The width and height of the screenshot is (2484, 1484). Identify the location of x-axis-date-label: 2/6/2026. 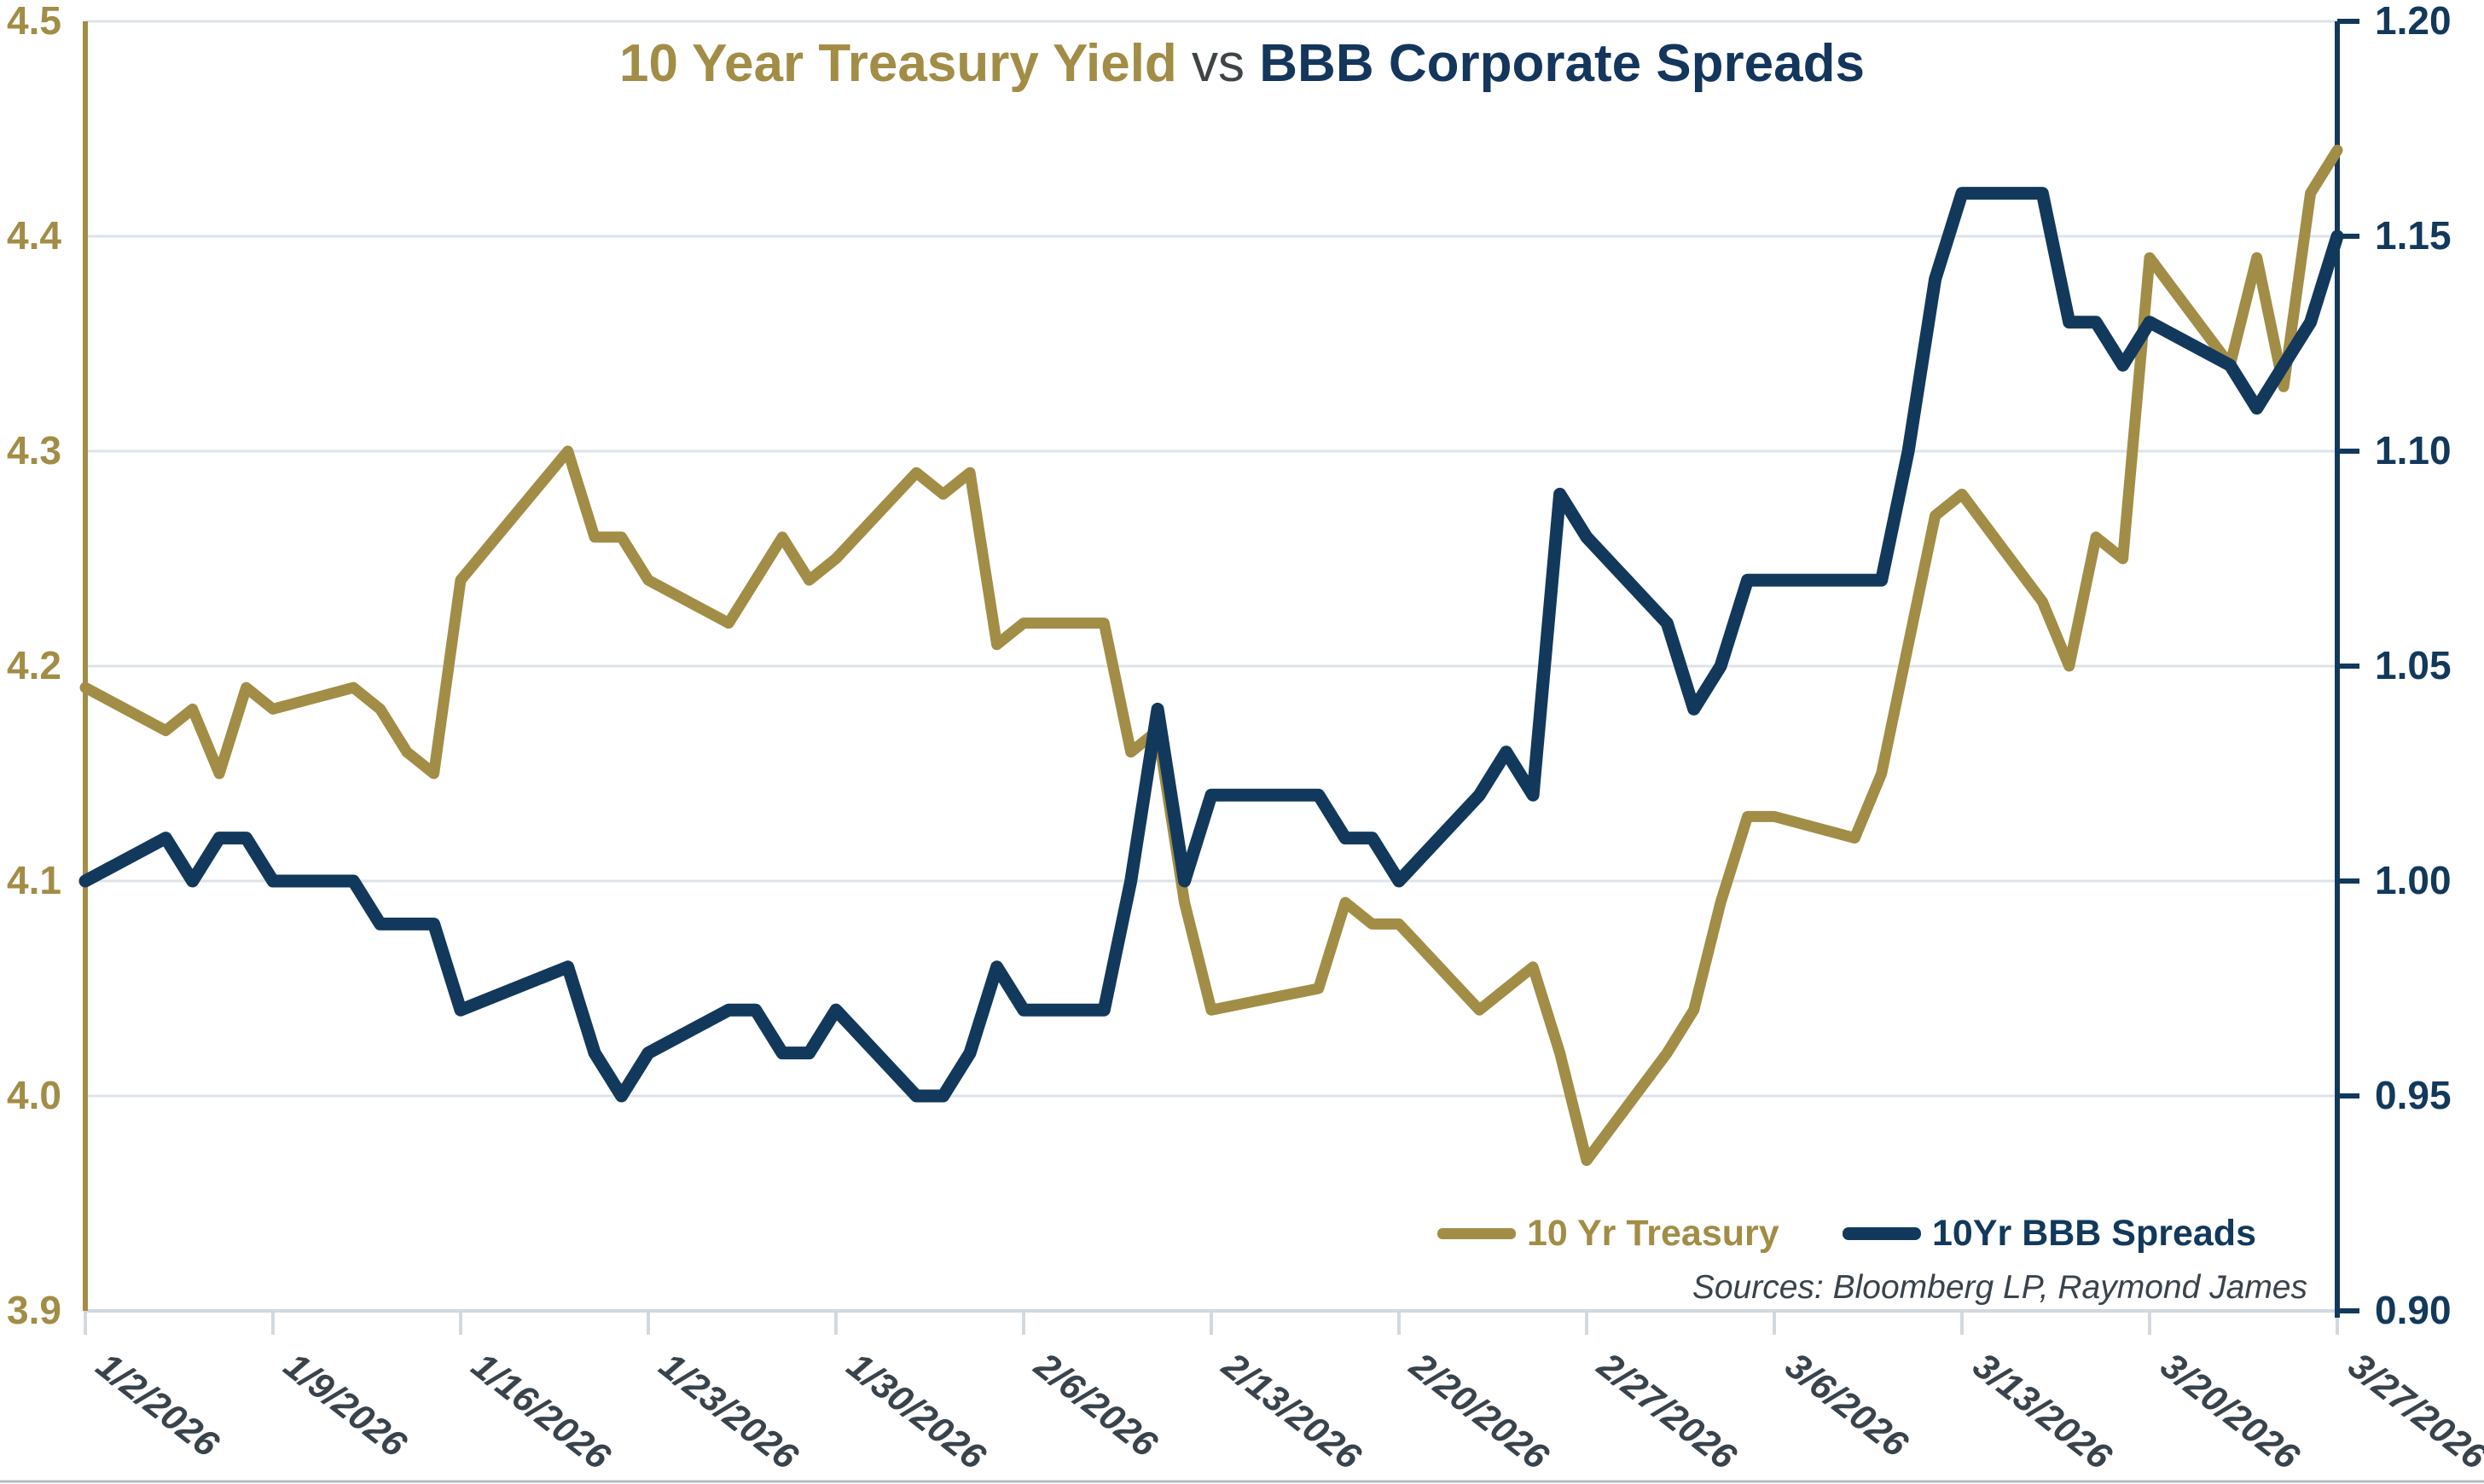
(1095, 1404).